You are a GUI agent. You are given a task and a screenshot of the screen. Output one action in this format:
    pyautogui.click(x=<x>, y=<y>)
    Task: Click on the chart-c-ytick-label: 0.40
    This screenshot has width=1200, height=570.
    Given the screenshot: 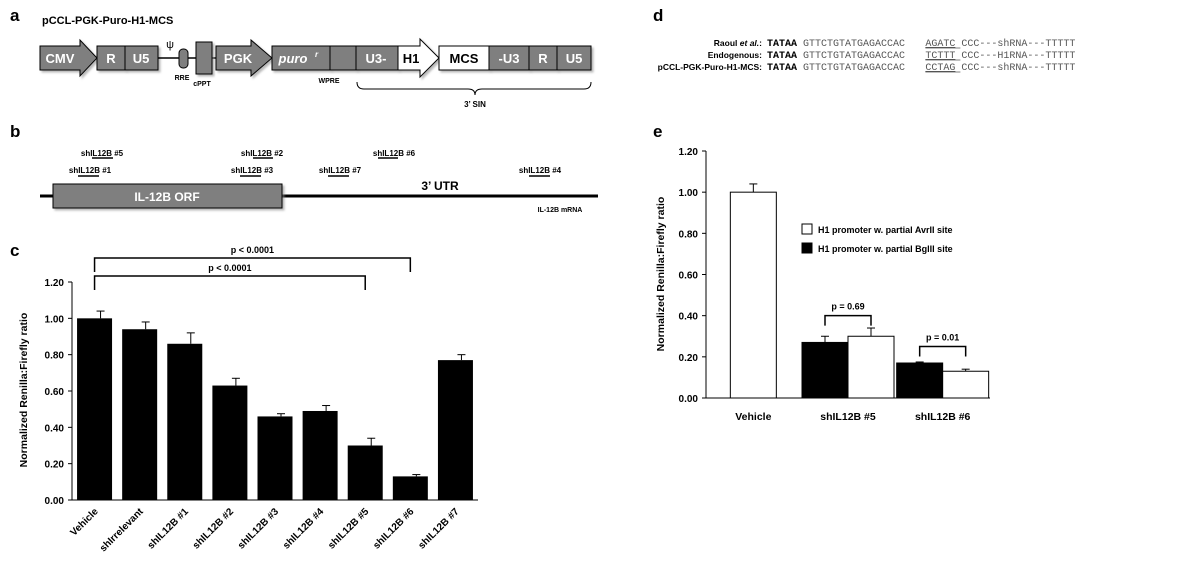 What is the action you would take?
    pyautogui.click(x=55, y=428)
    